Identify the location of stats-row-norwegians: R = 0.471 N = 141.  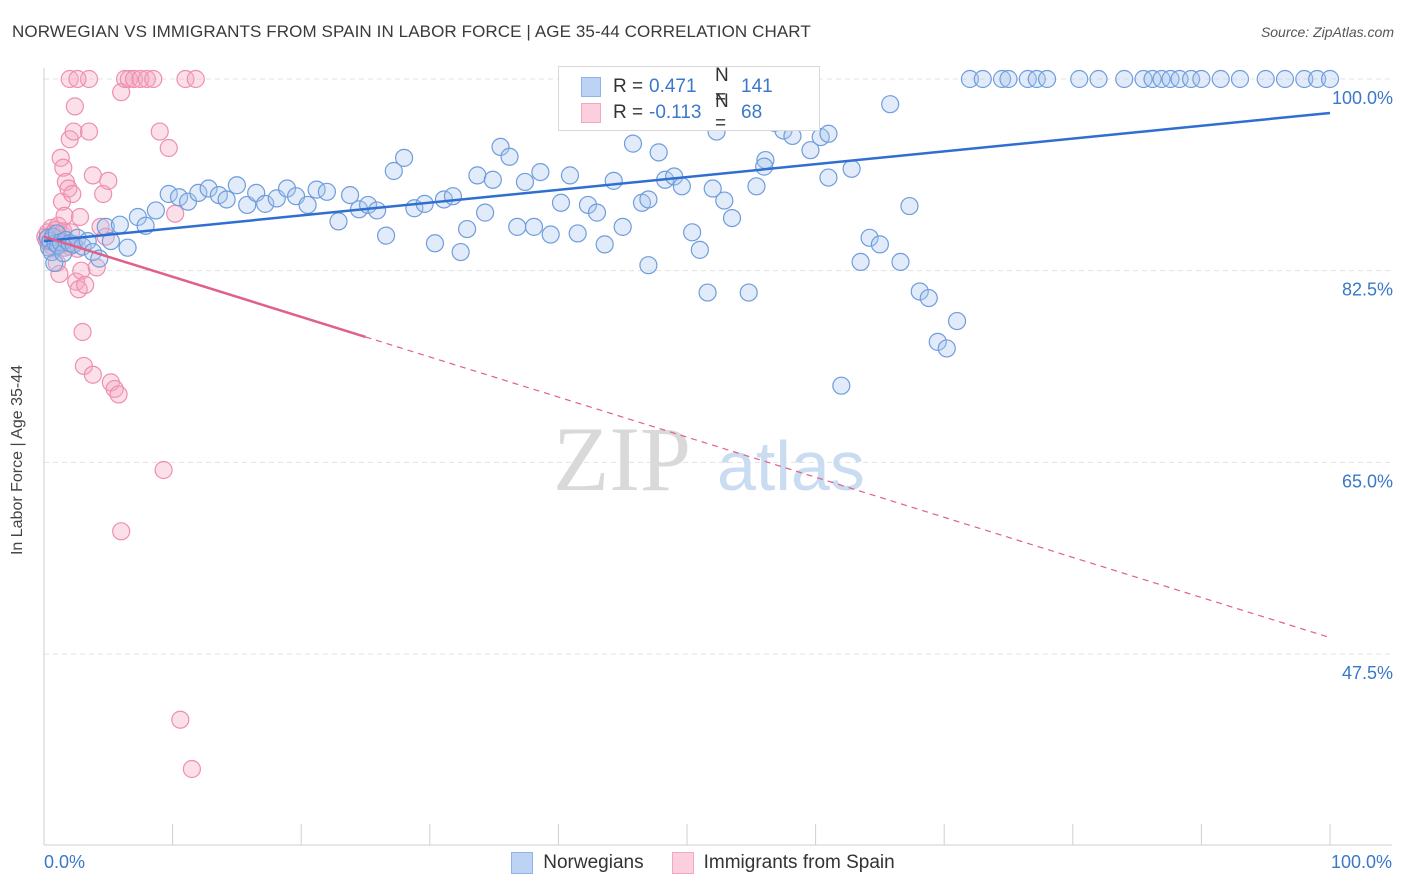
(677, 86).